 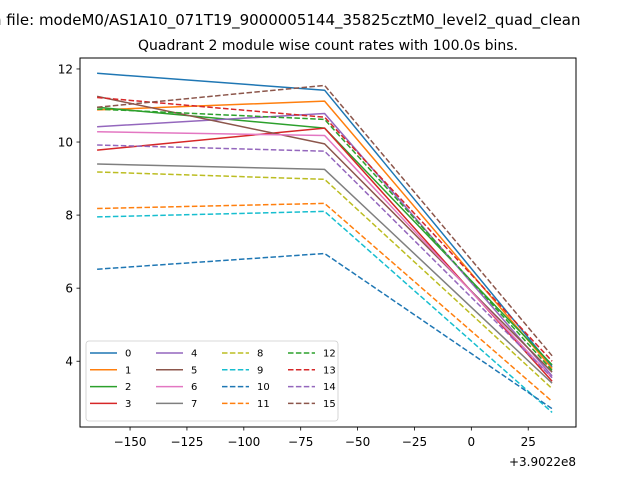 What do you see at coordinates (472, 442) in the screenshot?
I see `x-tick-label: 0` at bounding box center [472, 442].